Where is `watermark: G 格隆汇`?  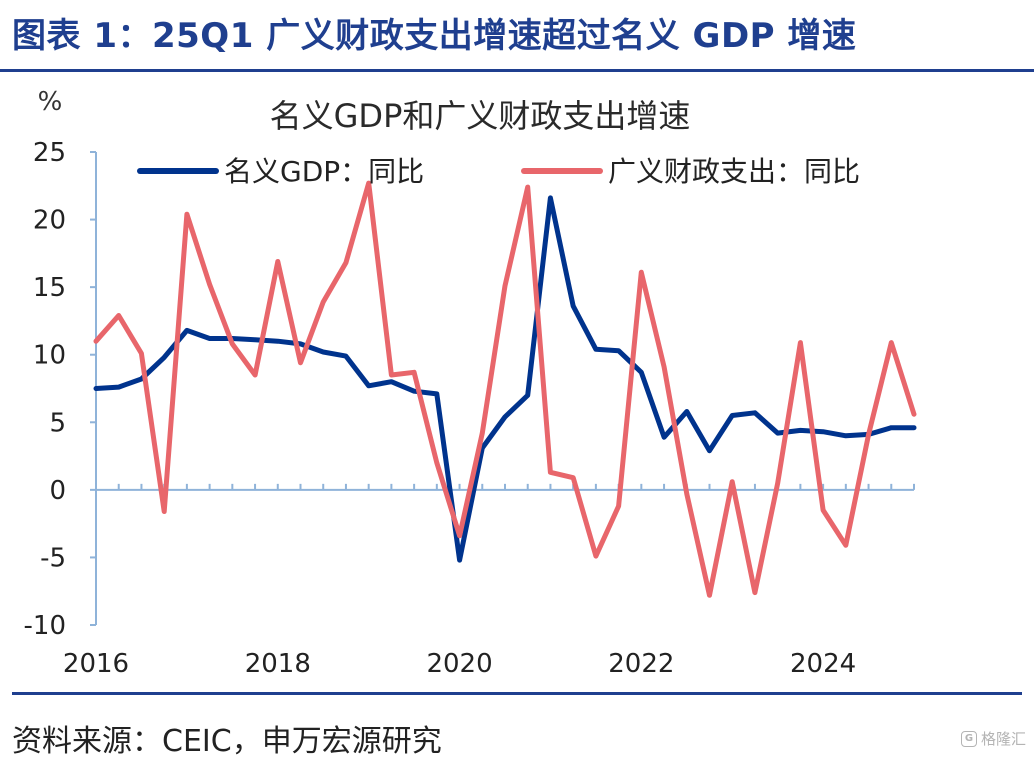
watermark: G 格隆汇 is located at coordinates (993, 738).